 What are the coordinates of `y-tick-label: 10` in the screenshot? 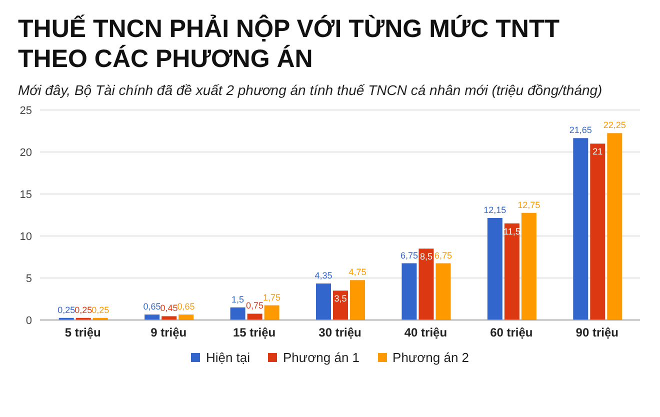 It's located at (26, 236).